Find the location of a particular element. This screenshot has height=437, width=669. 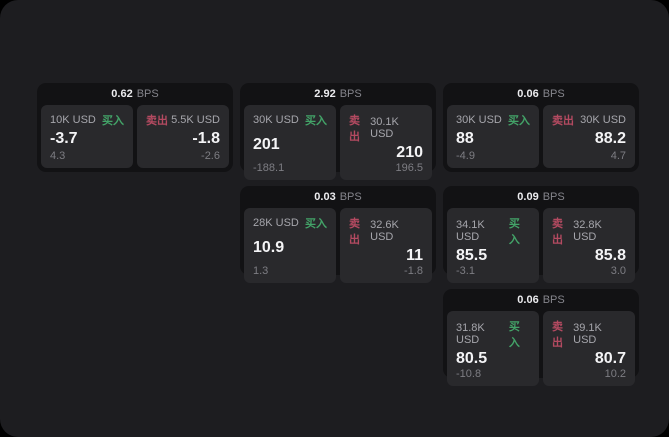

buy-notional-amount: 10K USD is located at coordinates (73, 120).